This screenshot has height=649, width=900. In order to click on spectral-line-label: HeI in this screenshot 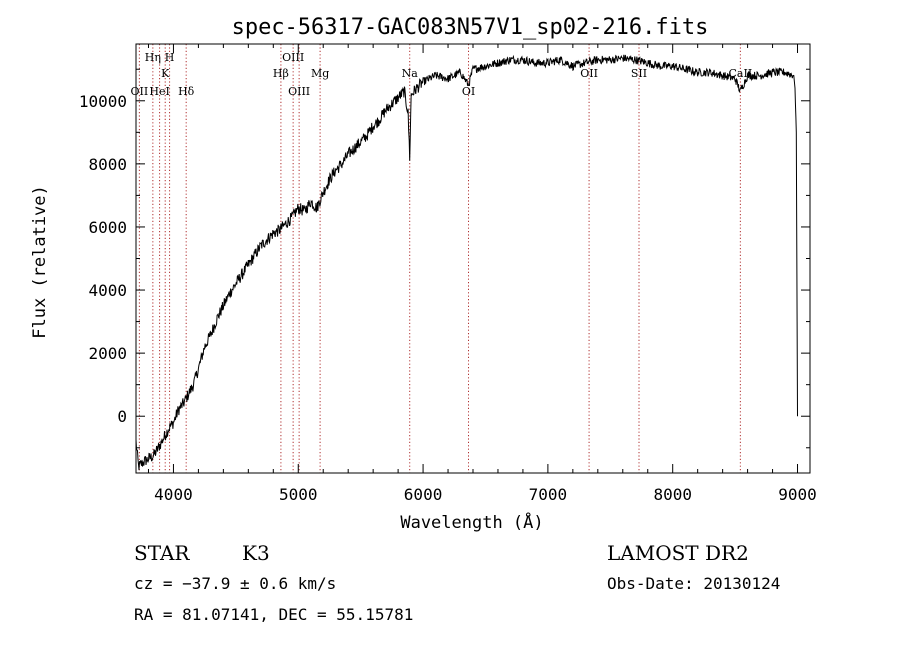, I will do `click(159, 91)`.